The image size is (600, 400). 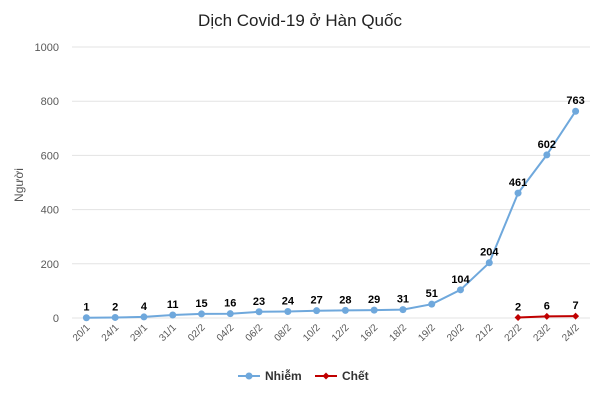 What do you see at coordinates (374, 300) in the screenshot?
I see `data-label: 29` at bounding box center [374, 300].